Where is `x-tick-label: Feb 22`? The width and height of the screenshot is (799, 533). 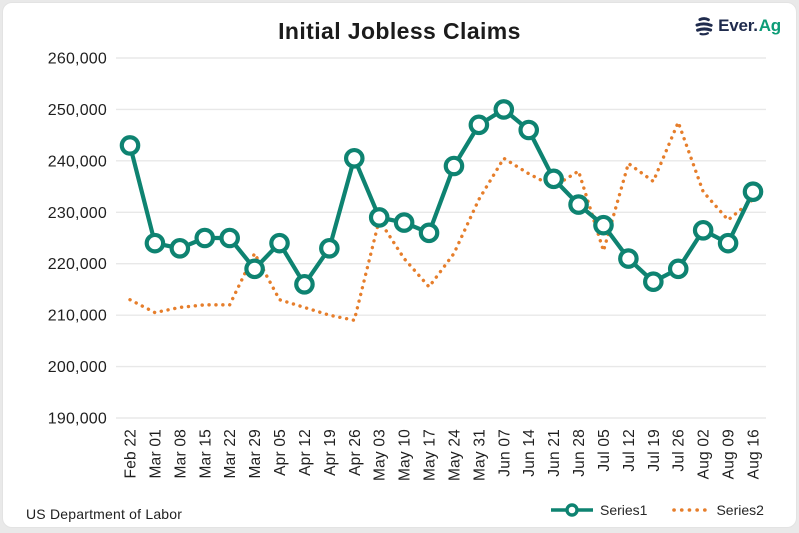 x-tick-label: Feb 22 is located at coordinates (131, 453).